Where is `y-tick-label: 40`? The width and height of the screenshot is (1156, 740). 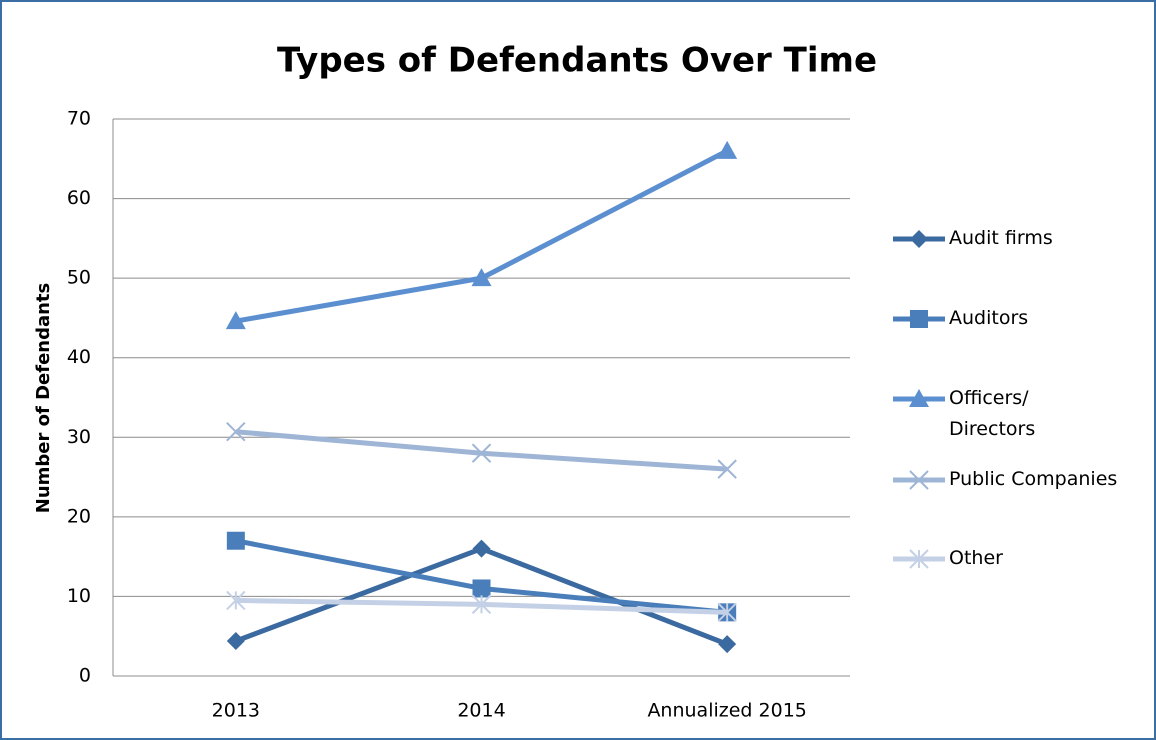 y-tick-label: 40 is located at coordinates (79, 357).